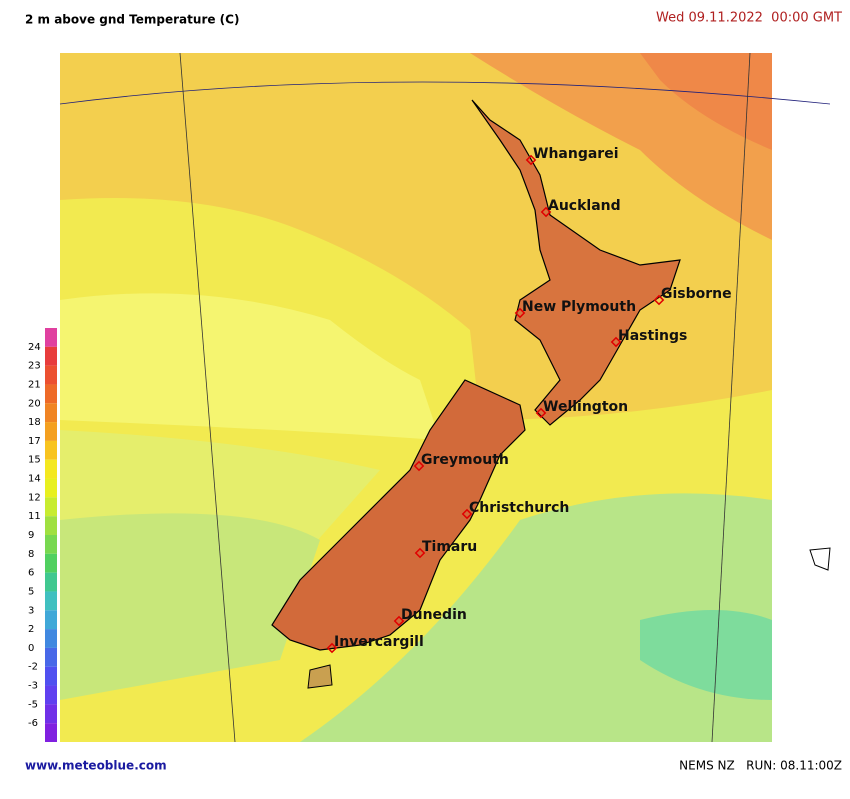 The width and height of the screenshot is (850, 799). Describe the element at coordinates (760, 766) in the screenshot. I see `run-info: NEMS NZ RUN: 08.11:00Z` at that location.